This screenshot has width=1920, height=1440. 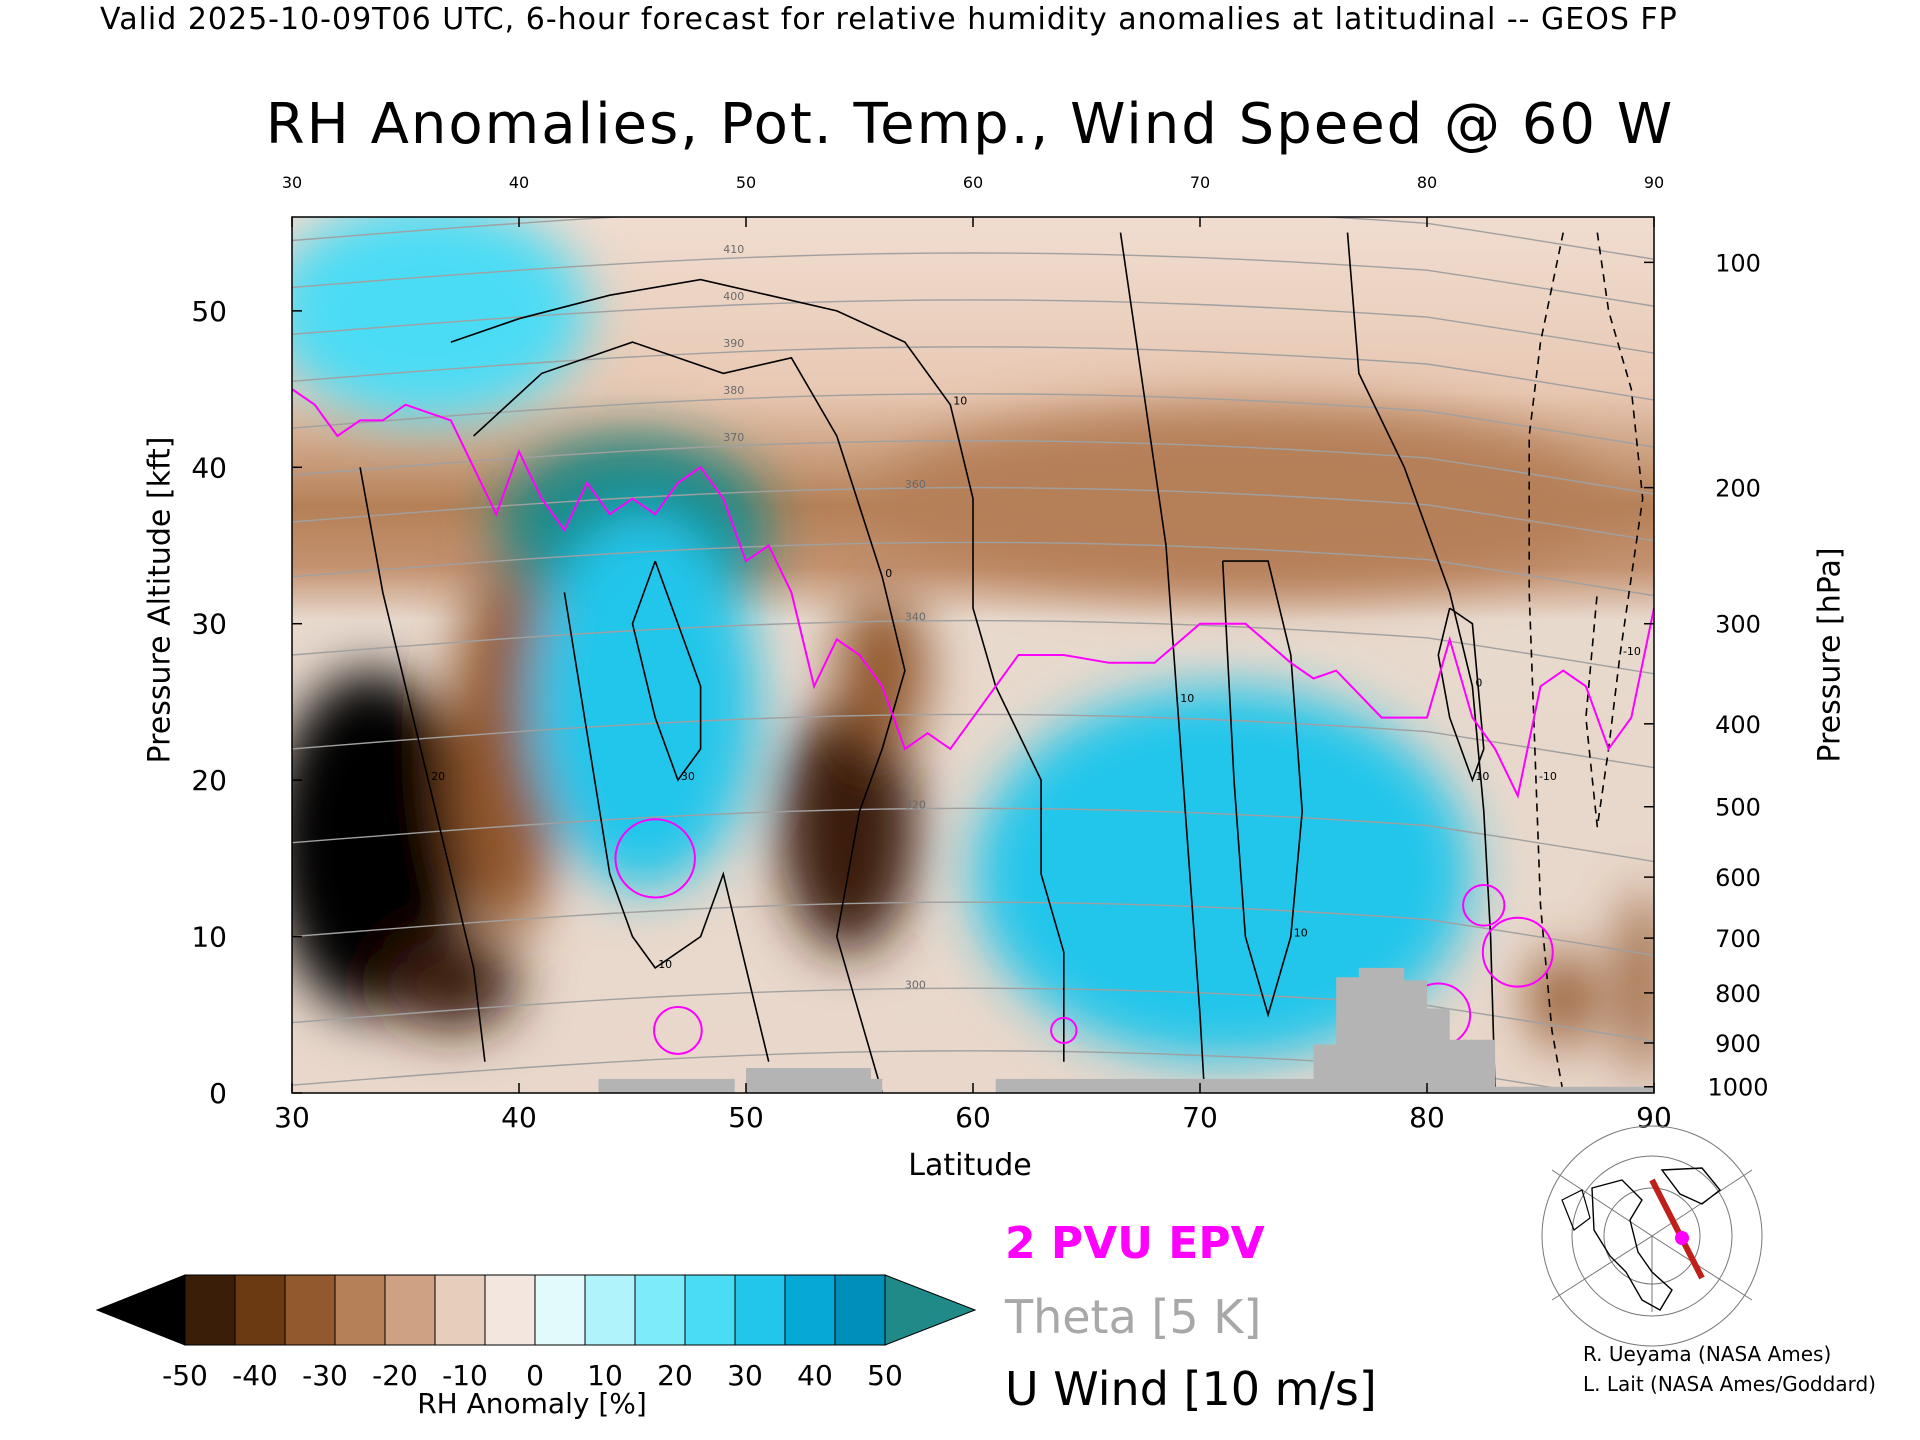 What do you see at coordinates (1737, 1088) in the screenshot?
I see `y2-tick-label-right: 1000` at bounding box center [1737, 1088].